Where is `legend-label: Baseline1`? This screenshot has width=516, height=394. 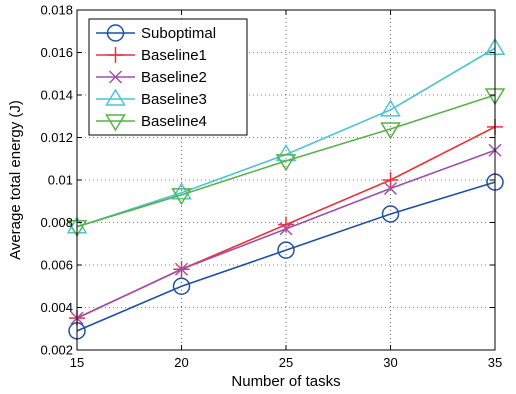 legend-label: Baseline1 is located at coordinates (174, 55).